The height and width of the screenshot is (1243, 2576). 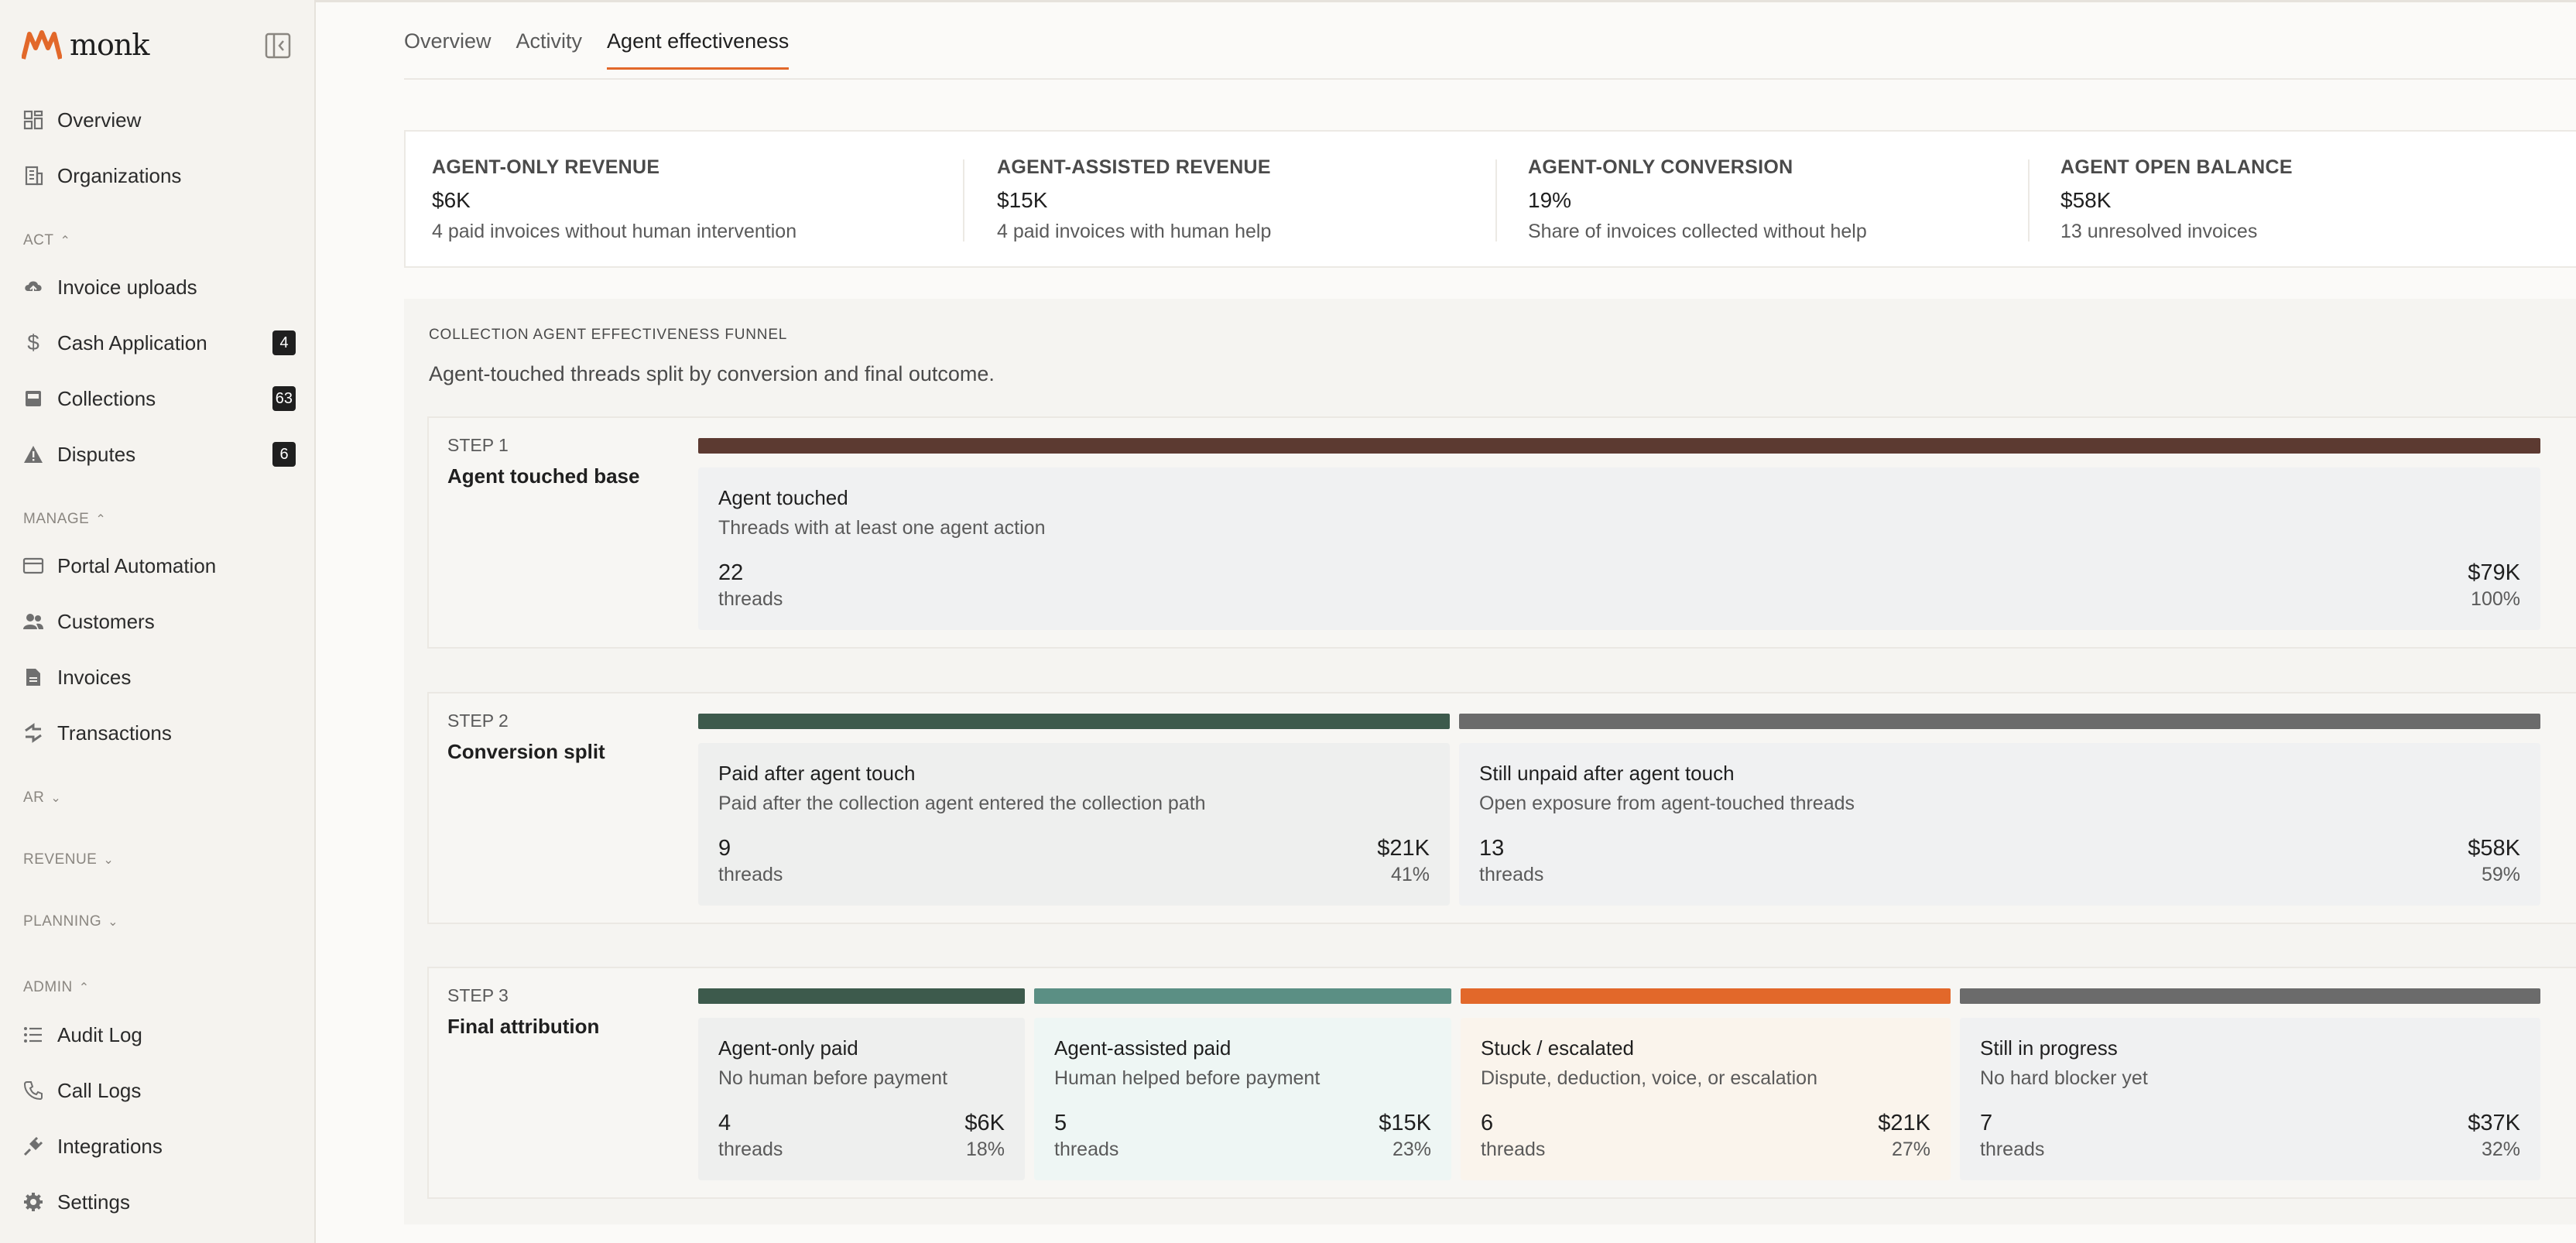 What do you see at coordinates (159, 565) in the screenshot?
I see `sidebar-item-portal-automation: Portal Automation` at bounding box center [159, 565].